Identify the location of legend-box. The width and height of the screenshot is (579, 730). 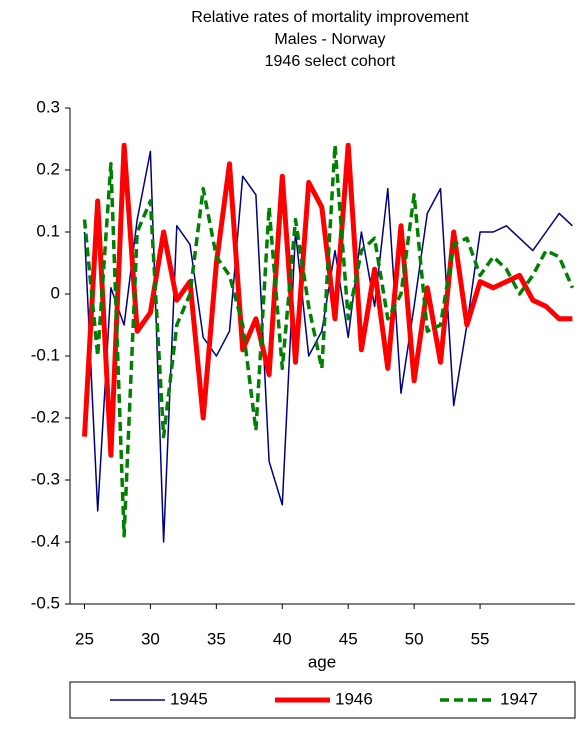
(322, 700).